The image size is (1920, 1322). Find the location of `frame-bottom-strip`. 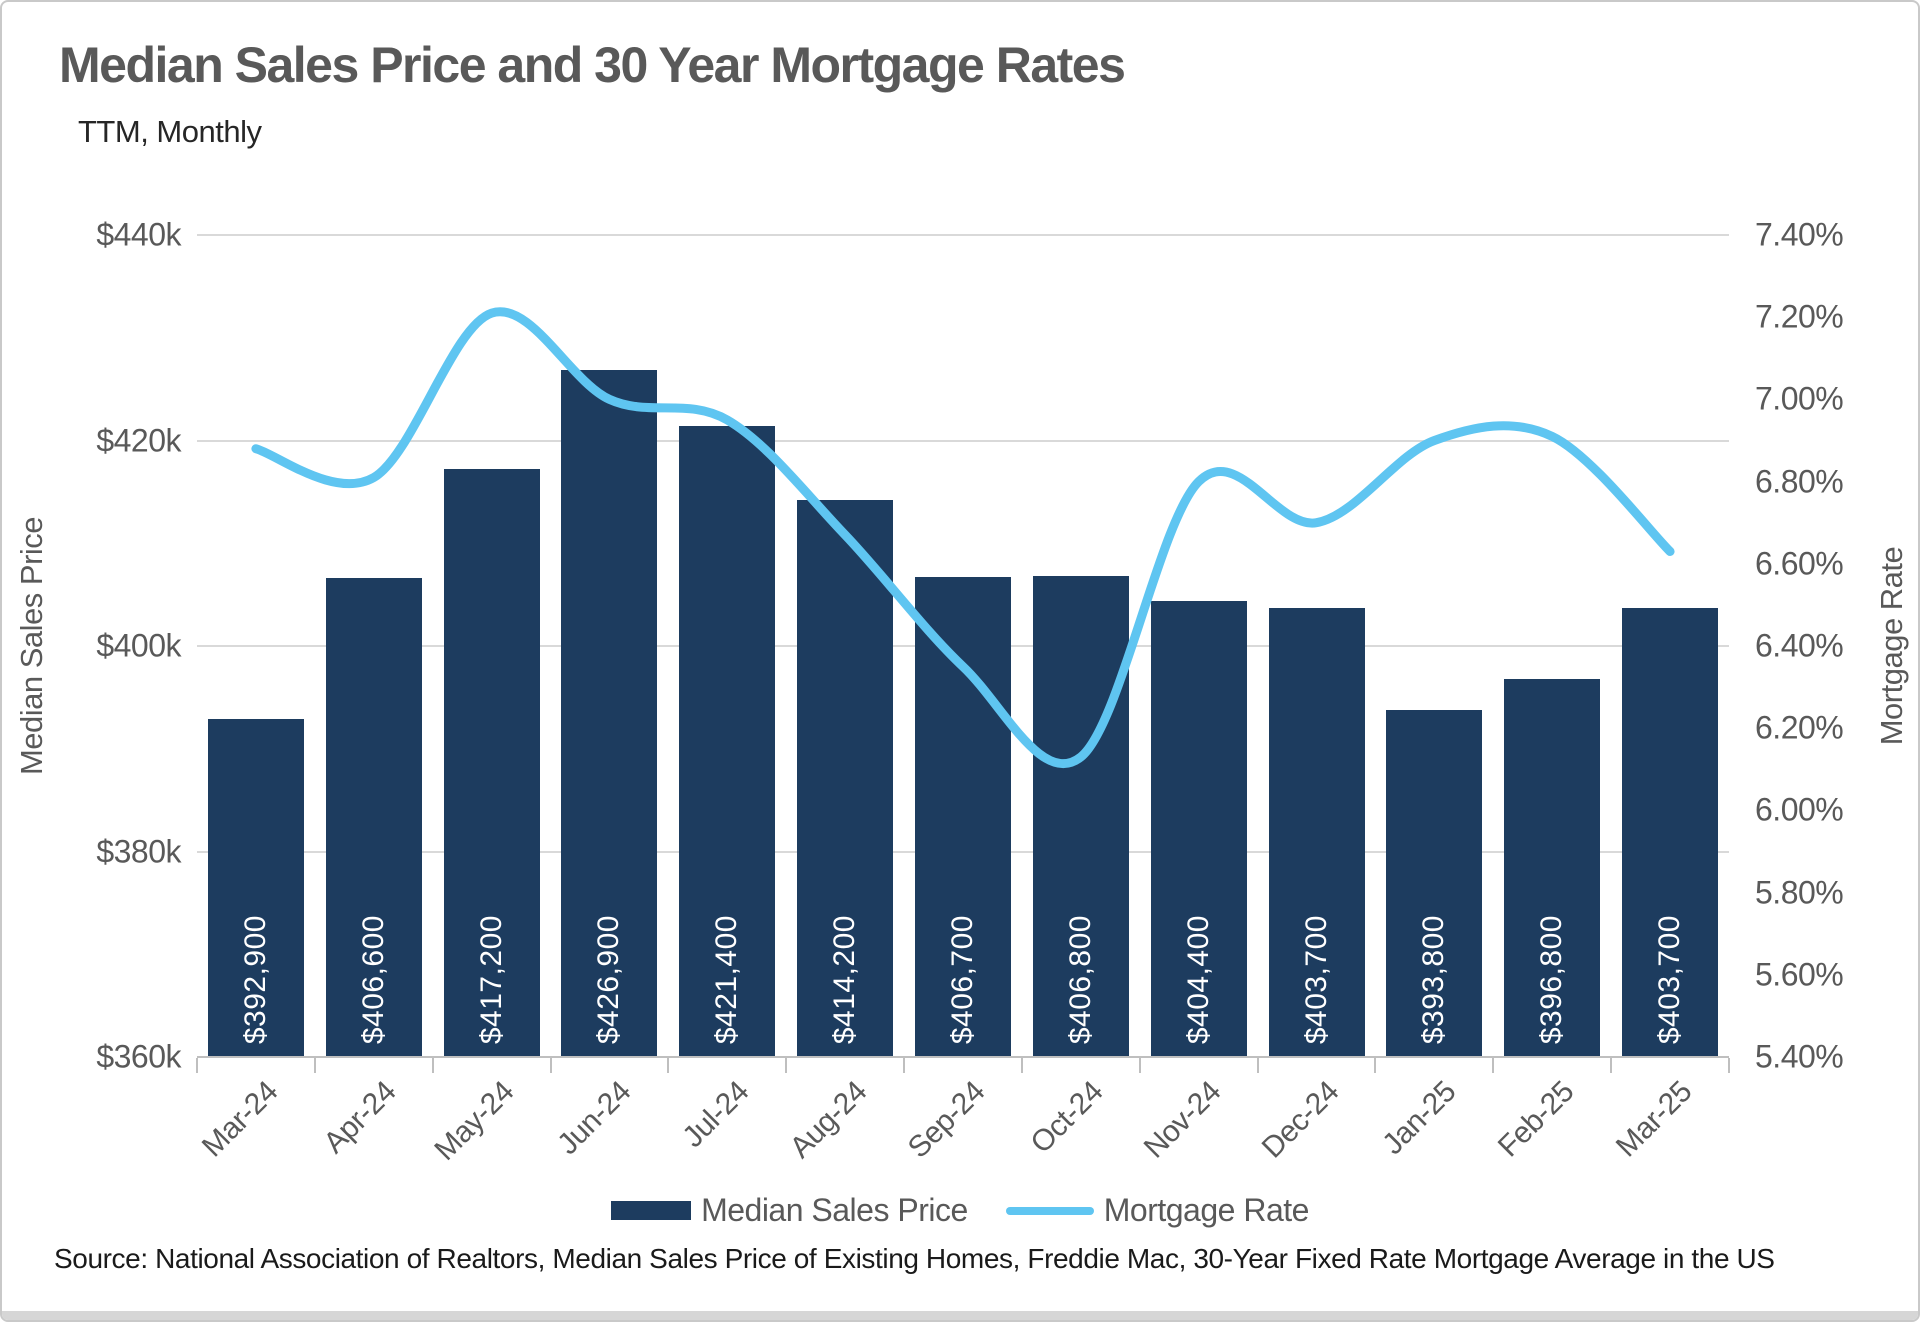

frame-bottom-strip is located at coordinates (960, 1315).